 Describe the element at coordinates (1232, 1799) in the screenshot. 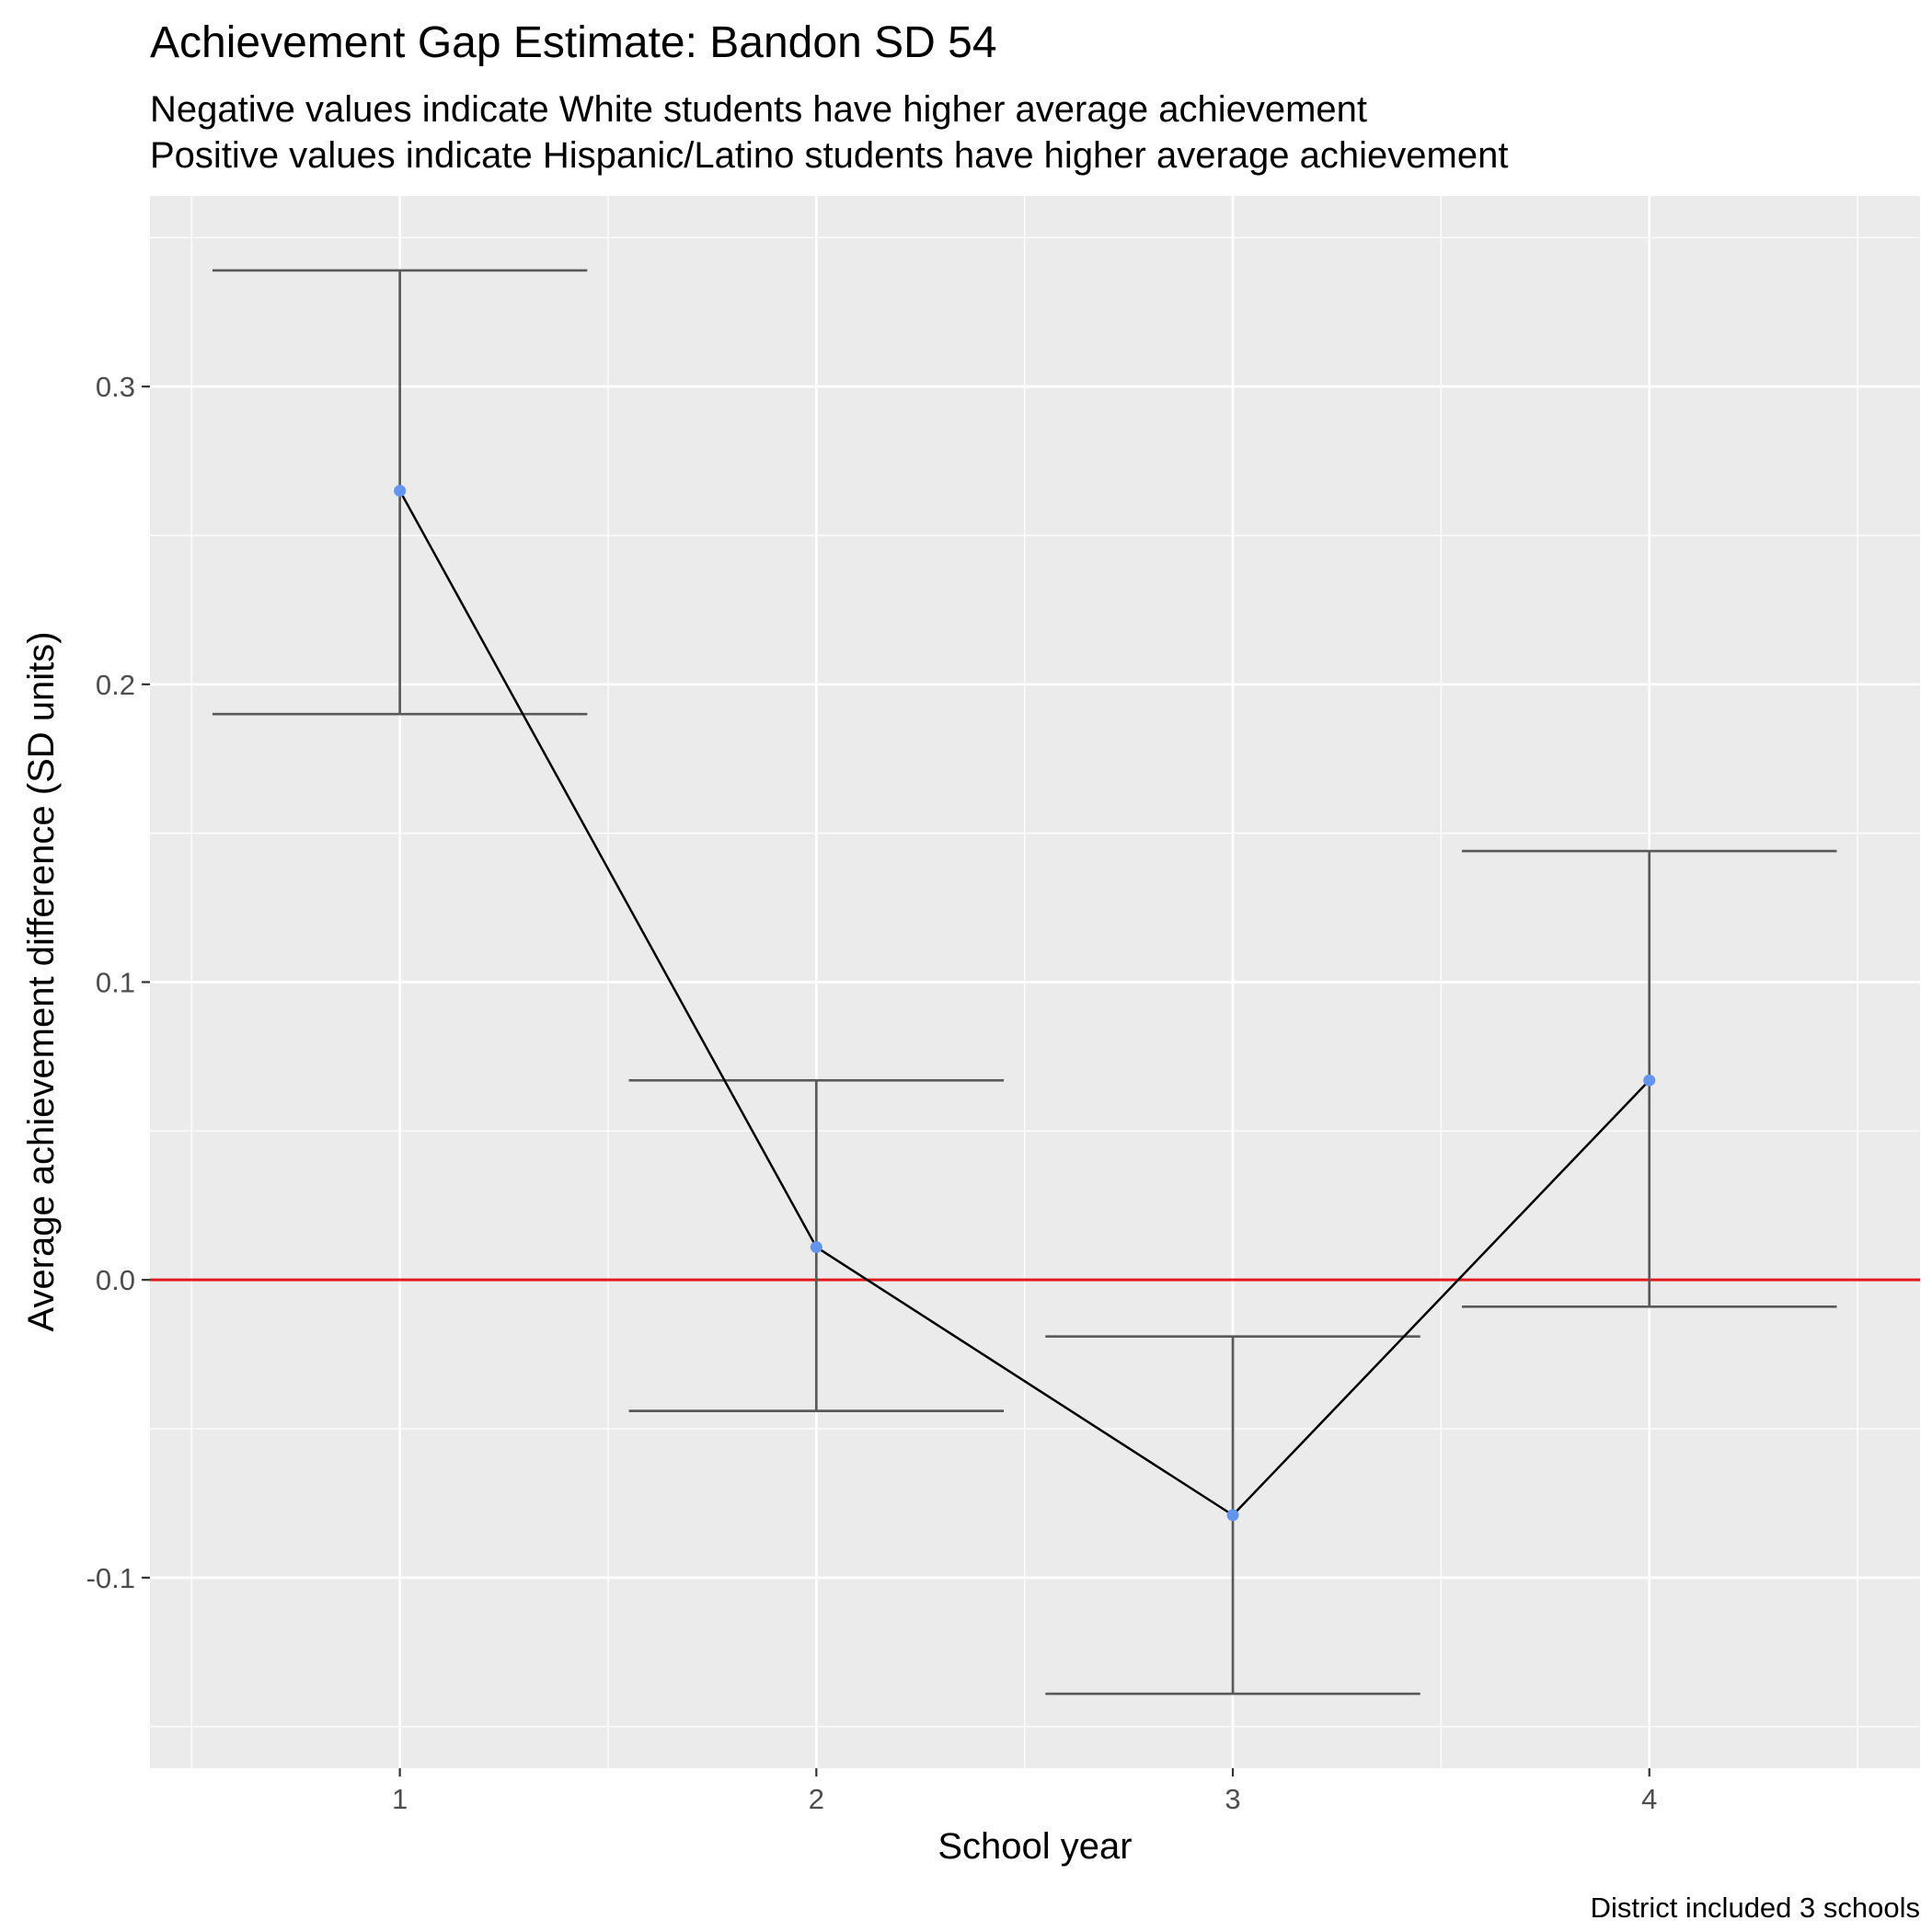

I see `x-tick-label: 3` at that location.